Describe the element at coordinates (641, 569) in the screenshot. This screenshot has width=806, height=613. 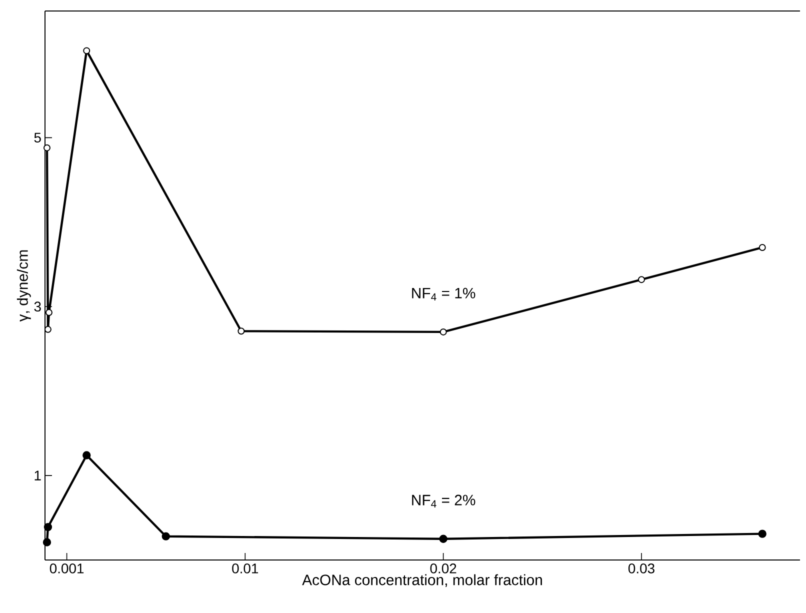
I see `x-tick-label: 0.03` at that location.